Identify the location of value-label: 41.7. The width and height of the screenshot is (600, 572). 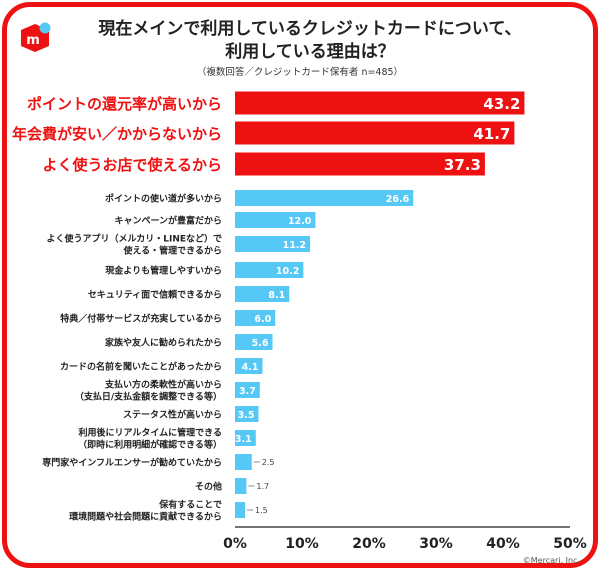
(491, 134).